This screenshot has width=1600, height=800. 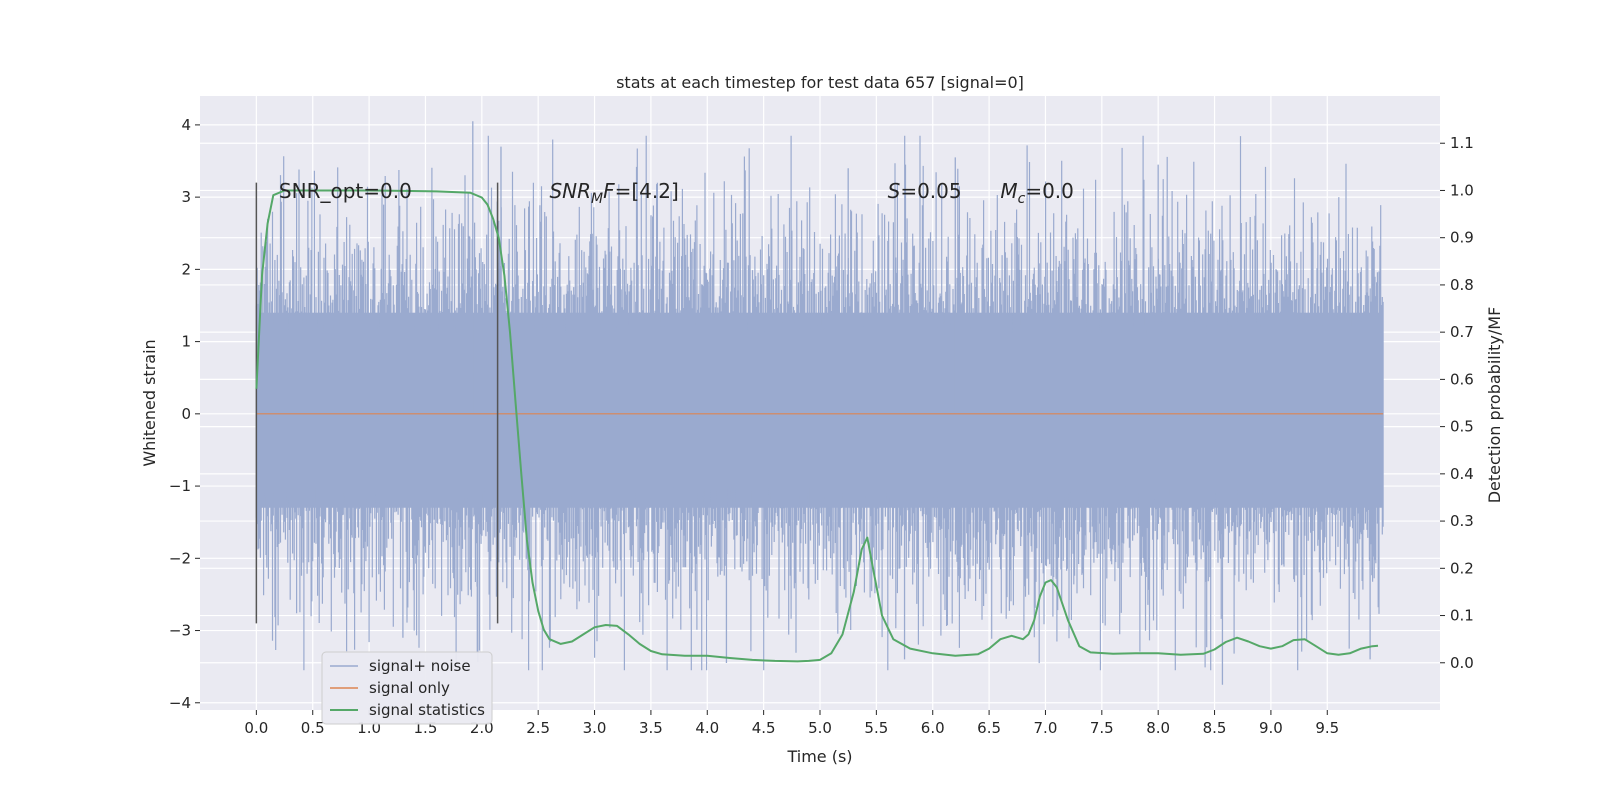 What do you see at coordinates (1462, 143) in the screenshot?
I see `y2-tick-label: 1.1` at bounding box center [1462, 143].